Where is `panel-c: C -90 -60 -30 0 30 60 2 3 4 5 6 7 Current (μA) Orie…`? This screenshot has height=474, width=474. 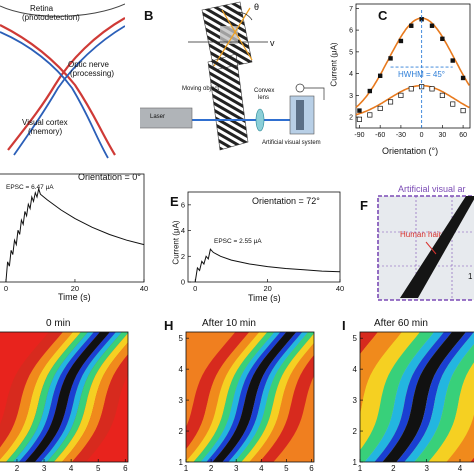
panel-c: C -90 -60 -30 0 30 60 2 3 4 5 6 7 Current (μA) Orie… is located at coordinates (402, 80).